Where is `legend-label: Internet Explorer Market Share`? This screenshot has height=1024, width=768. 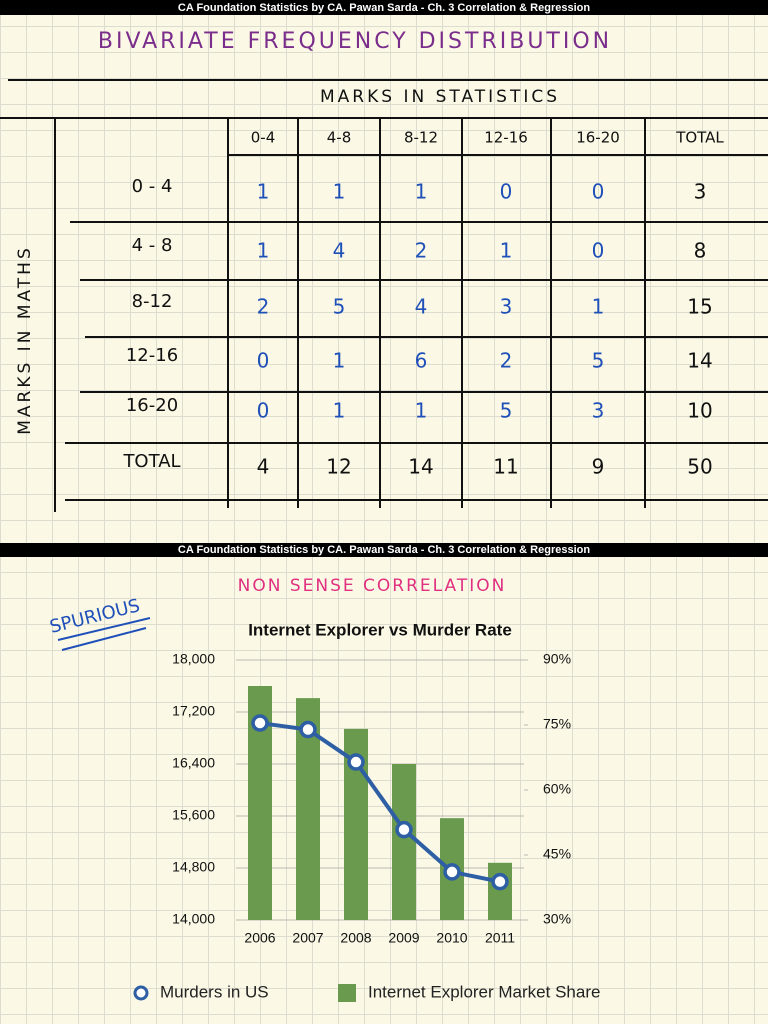 legend-label: Internet Explorer Market Share is located at coordinates (484, 991).